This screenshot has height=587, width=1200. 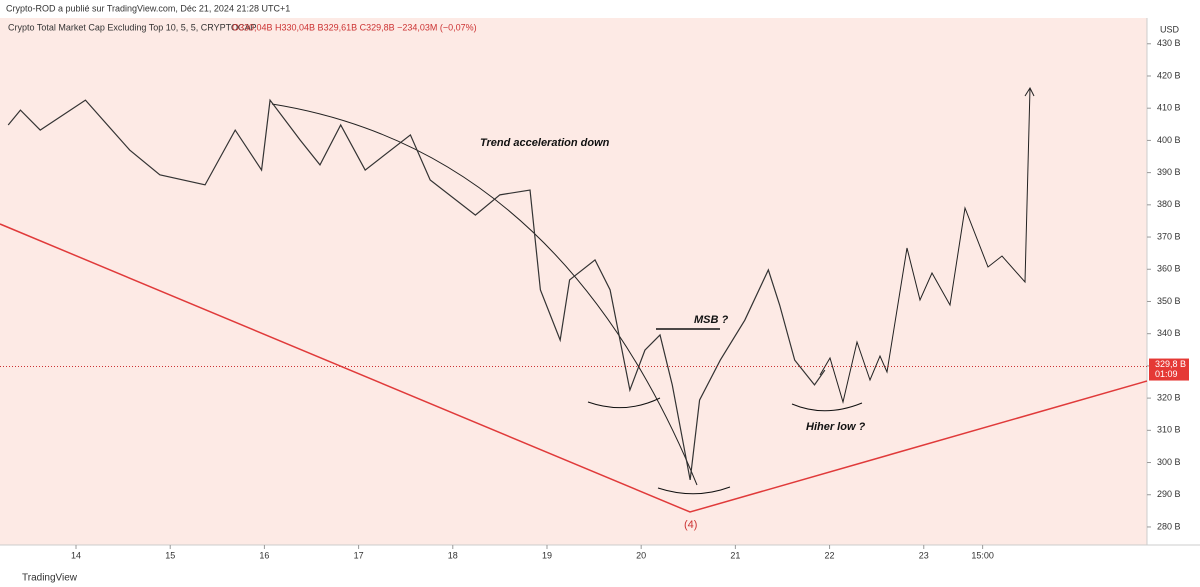 What do you see at coordinates (1169, 204) in the screenshot?
I see `y-tick-label: 380 B` at bounding box center [1169, 204].